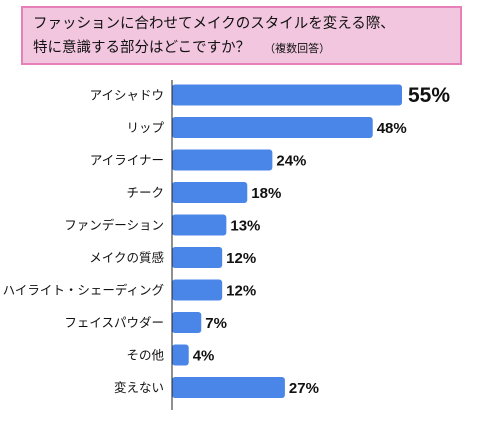 This screenshot has height=431, width=480. I want to click on value-label: 24%, so click(291, 161).